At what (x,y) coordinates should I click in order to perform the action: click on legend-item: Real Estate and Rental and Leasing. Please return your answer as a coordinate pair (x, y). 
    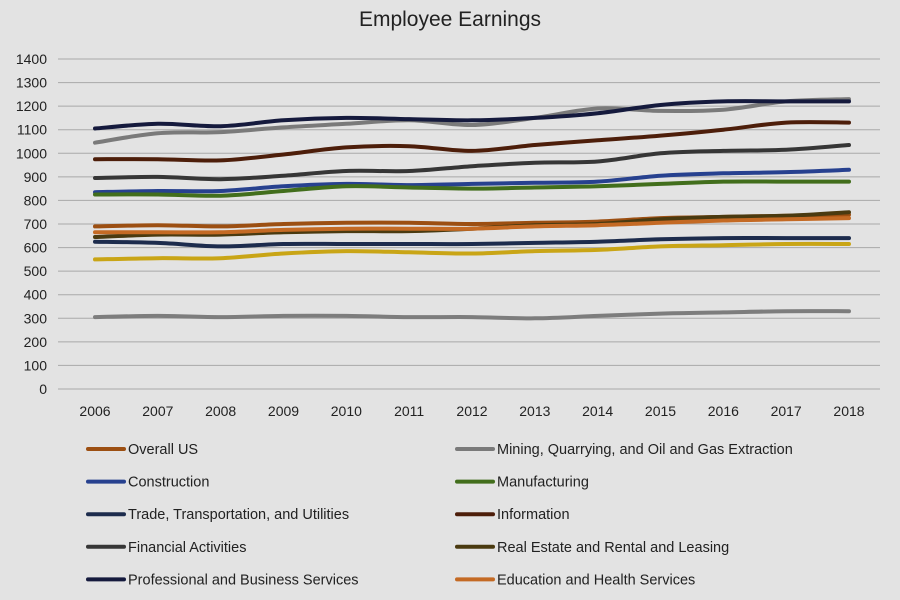
    Looking at the image, I should click on (592, 548).